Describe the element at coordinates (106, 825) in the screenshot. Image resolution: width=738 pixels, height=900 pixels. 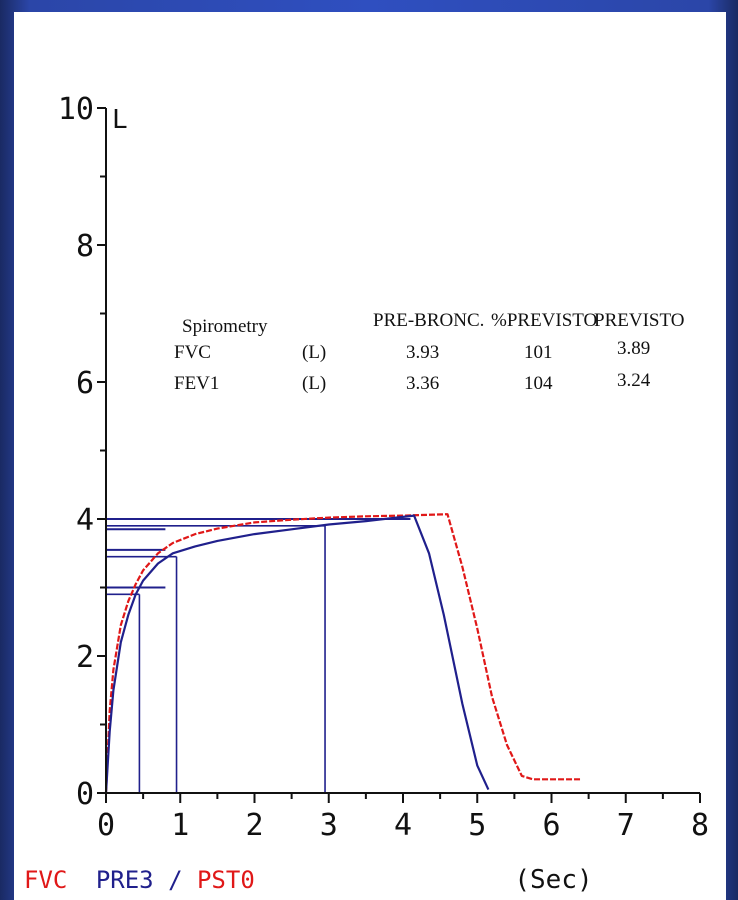
I see `x-tick-label: 0` at that location.